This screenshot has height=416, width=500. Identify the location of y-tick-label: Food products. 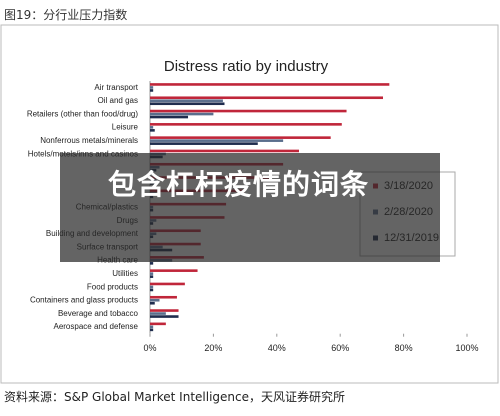
(112, 286).